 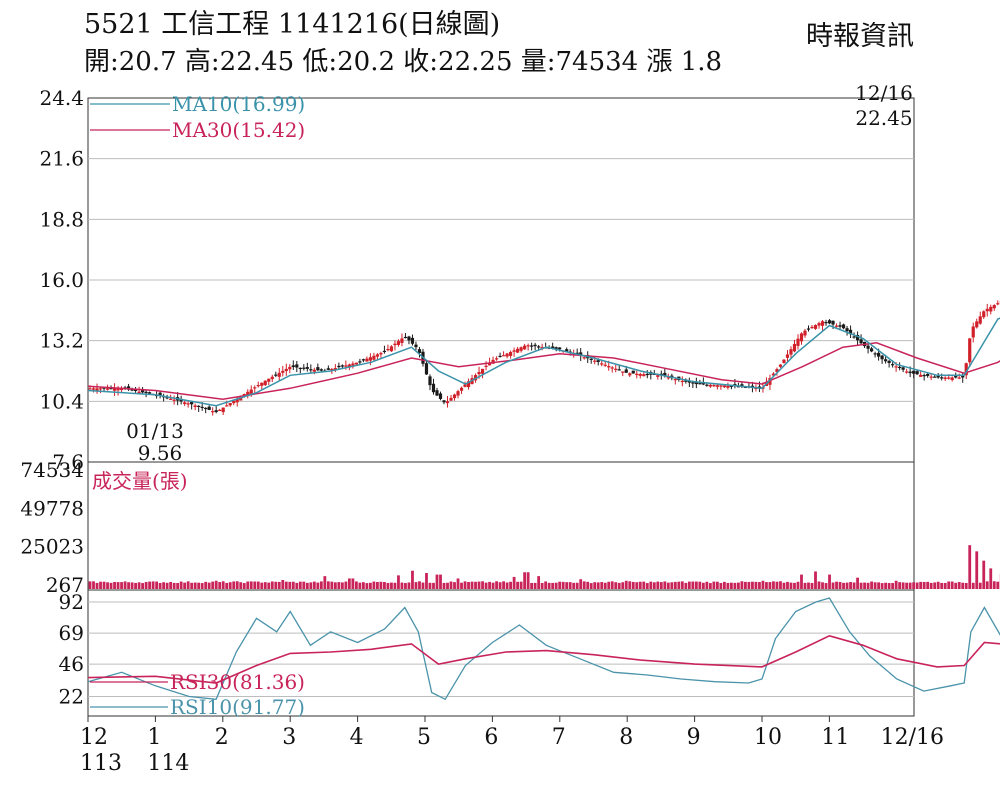 I want to click on x-tick-label: 11, so click(x=835, y=737).